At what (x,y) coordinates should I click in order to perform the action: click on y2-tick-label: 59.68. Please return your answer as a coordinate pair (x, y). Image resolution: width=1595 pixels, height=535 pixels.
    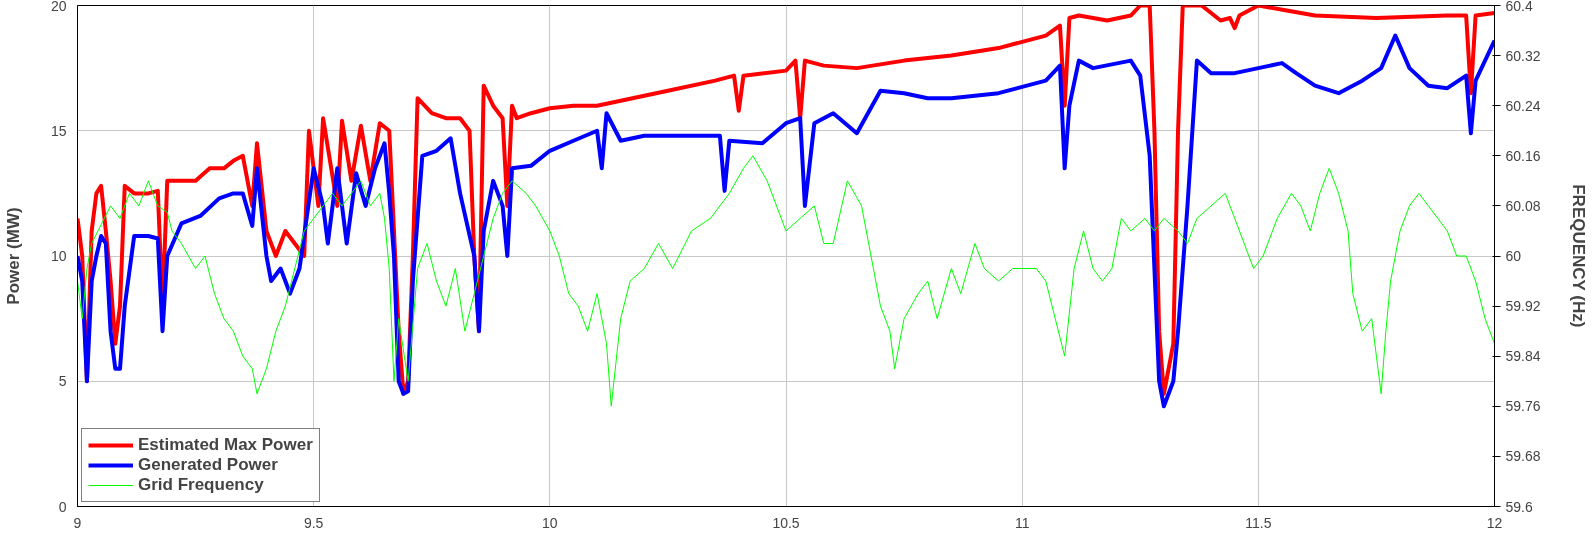
    Looking at the image, I should click on (1523, 456).